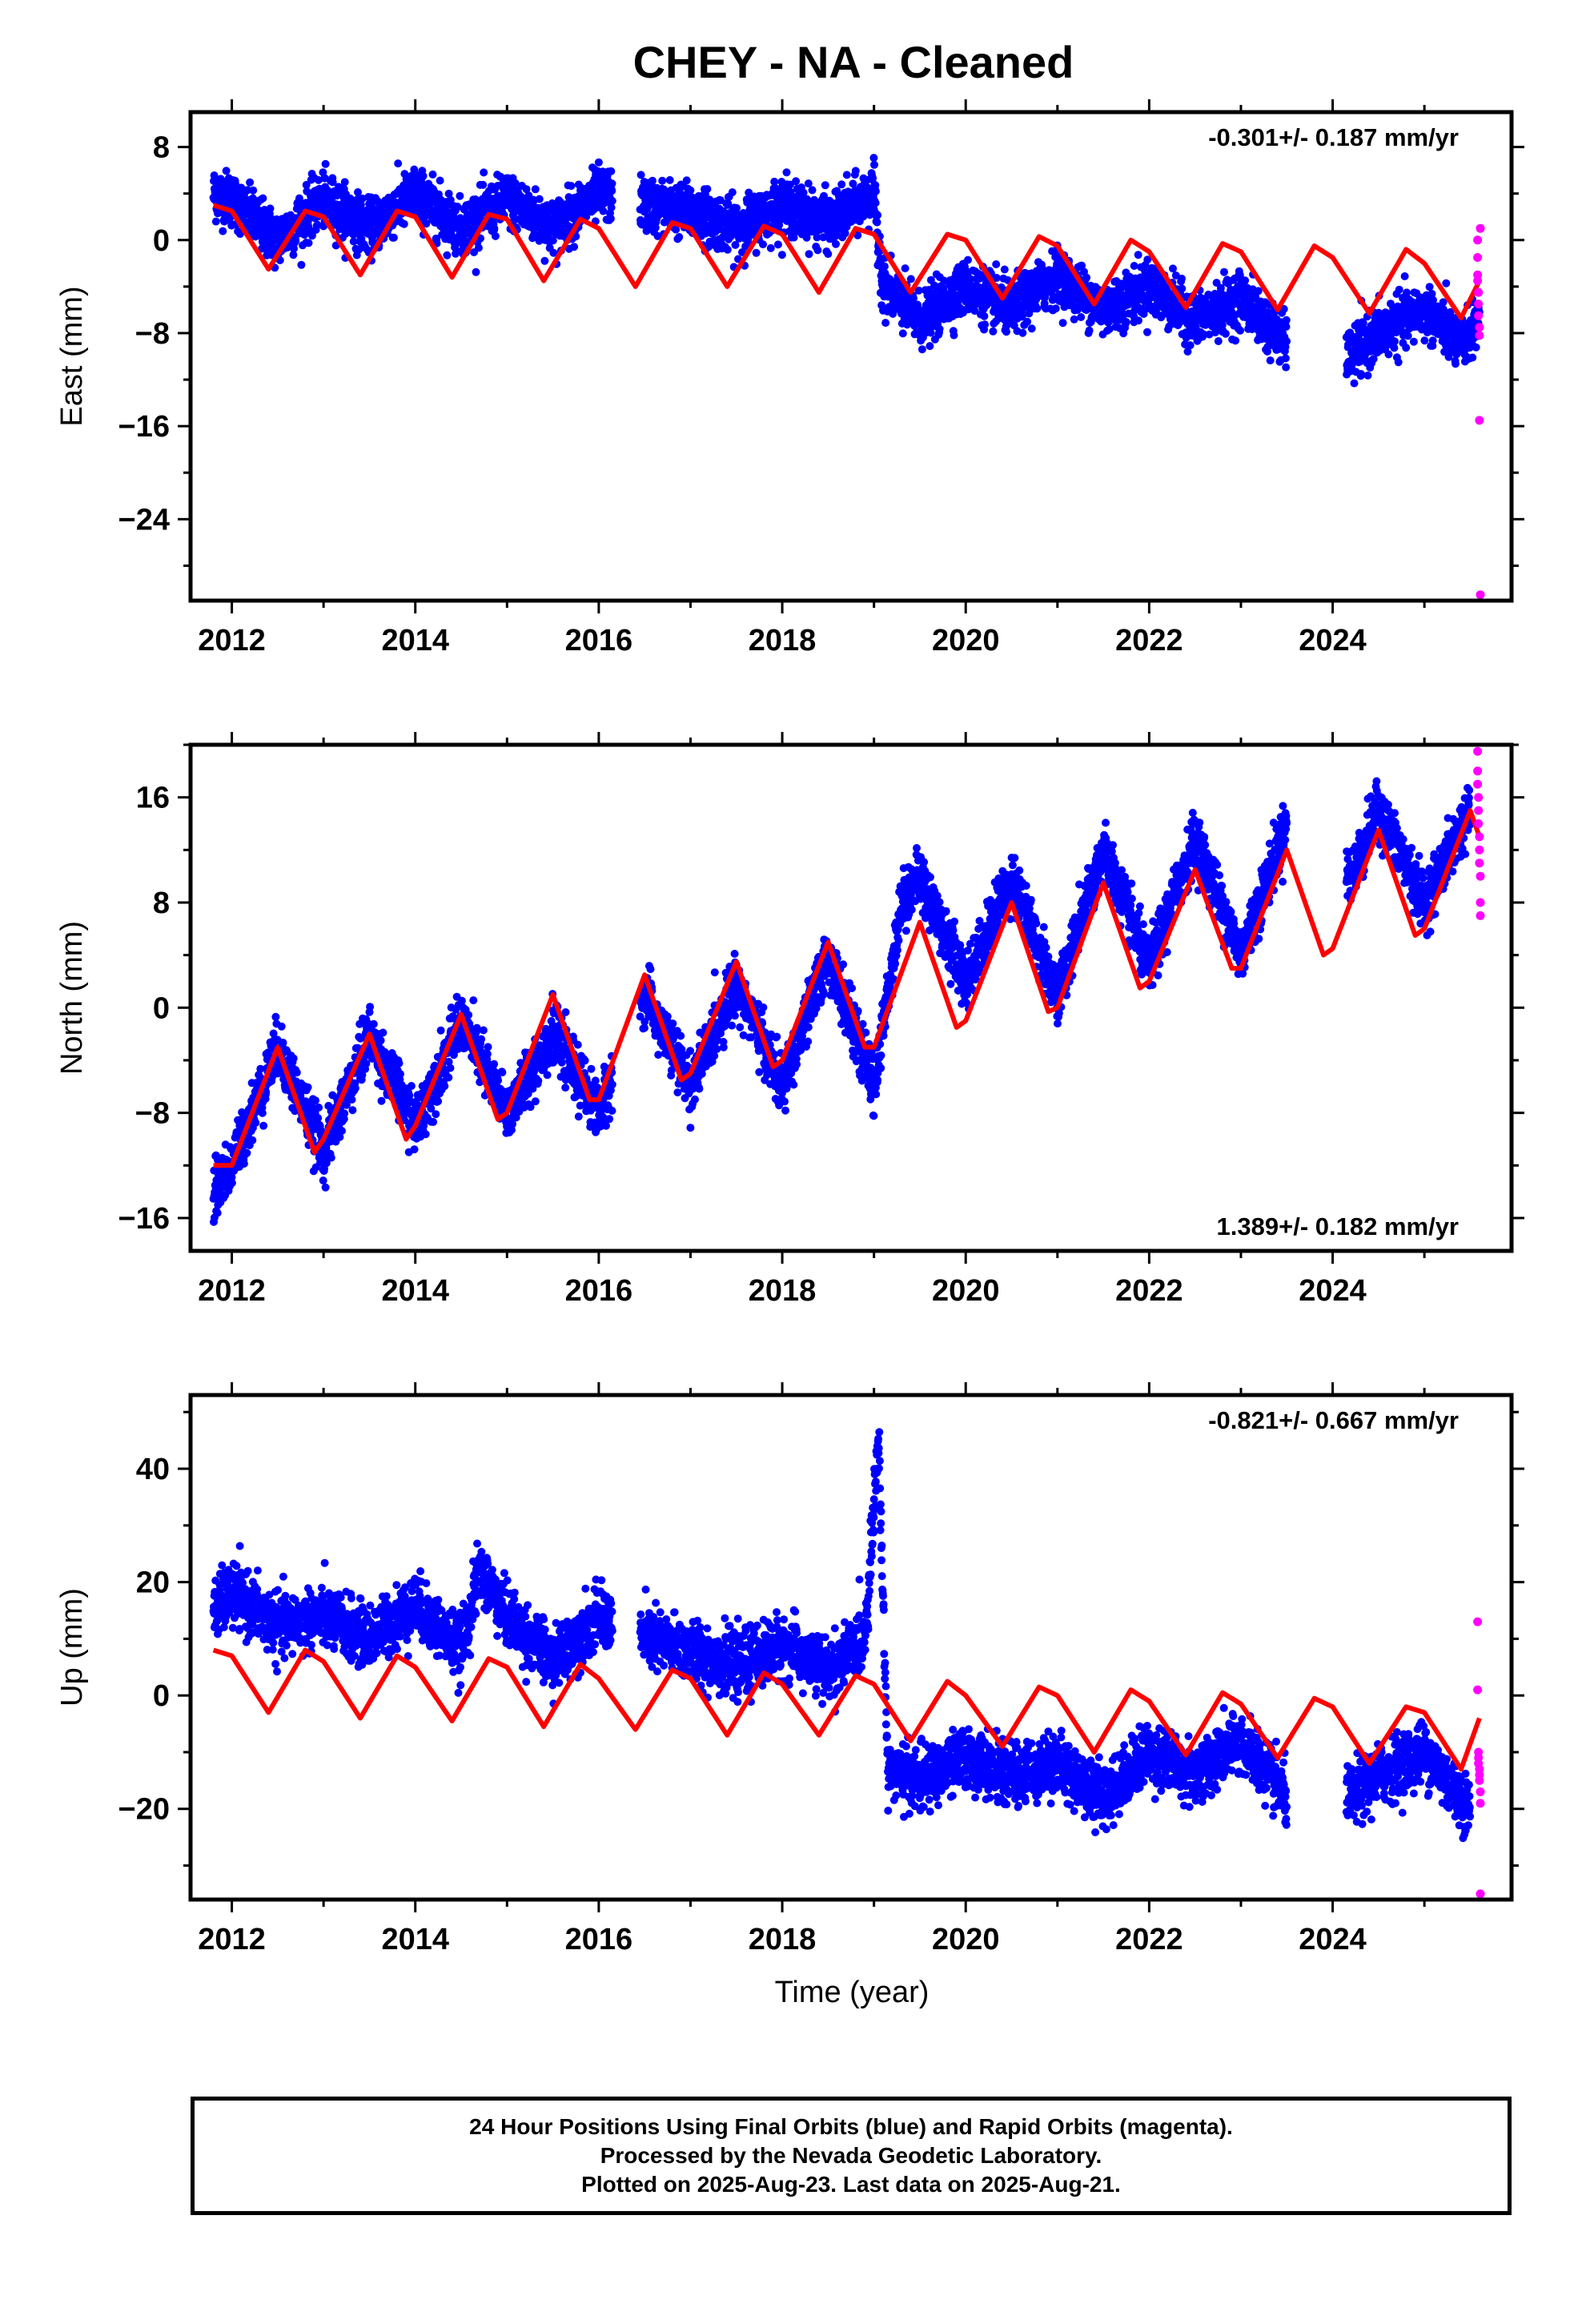  Describe the element at coordinates (1149, 640) in the screenshot. I see `x-tick-label: 2022` at that location.